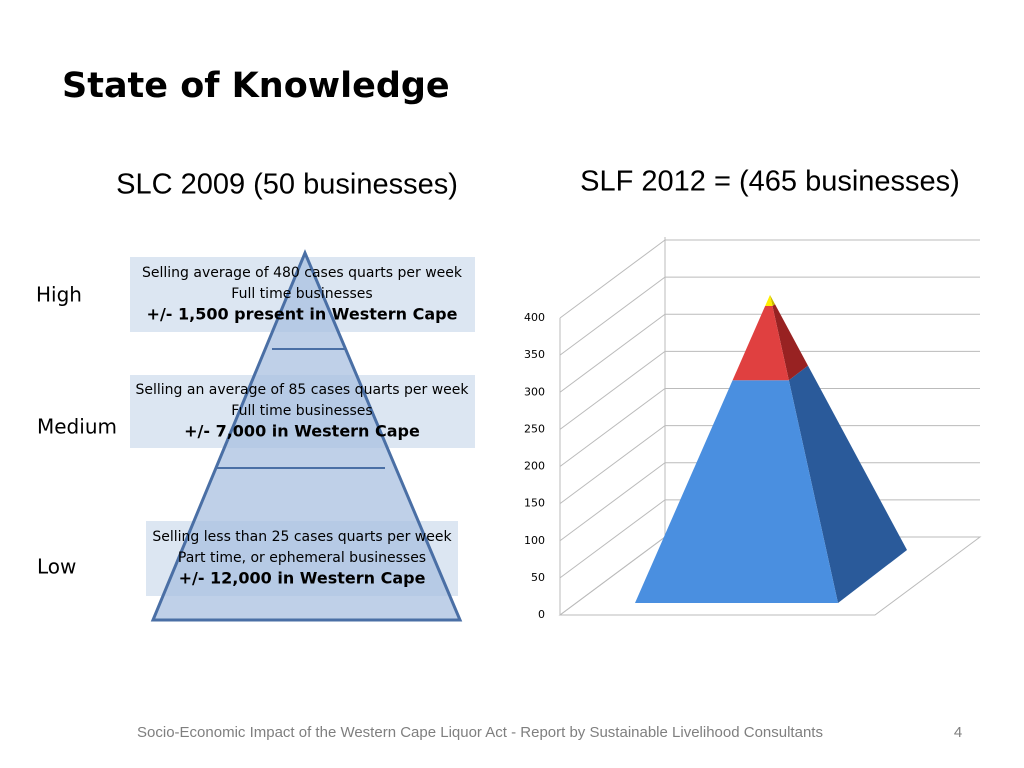 Image resolution: width=1024 pixels, height=768 pixels. I want to click on y-tick-label: 50, so click(538, 577).